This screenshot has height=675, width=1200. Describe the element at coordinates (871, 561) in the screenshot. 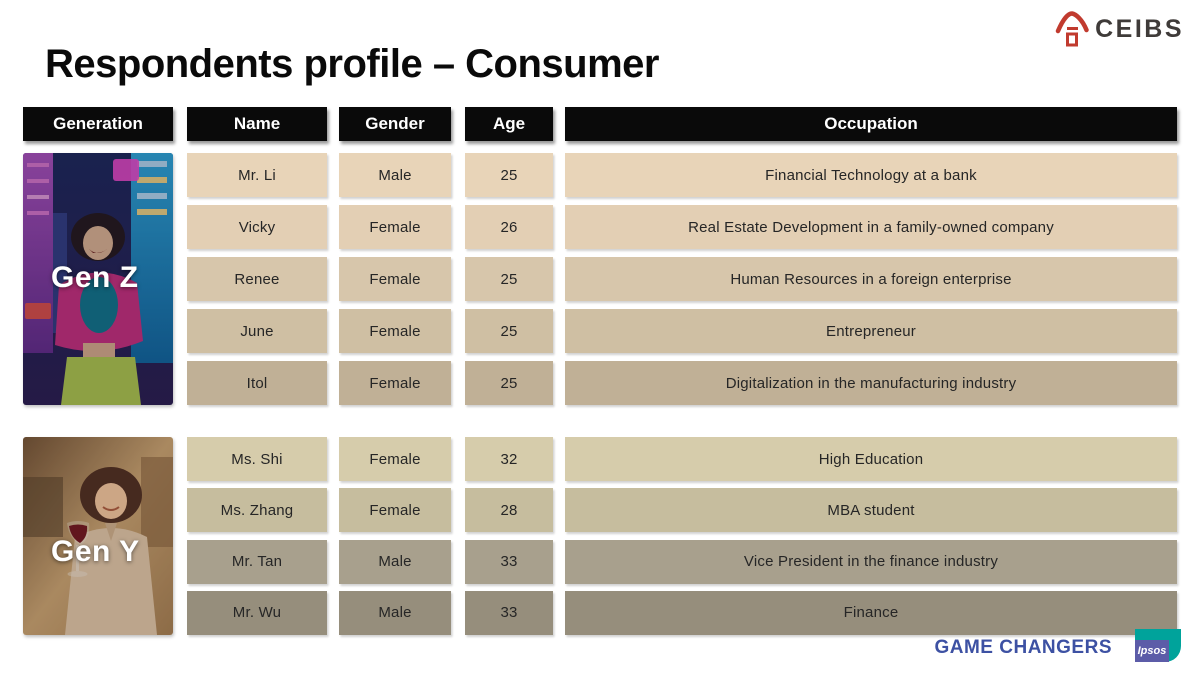

I see `cell-occupation: Vice President in the finance industry` at that location.